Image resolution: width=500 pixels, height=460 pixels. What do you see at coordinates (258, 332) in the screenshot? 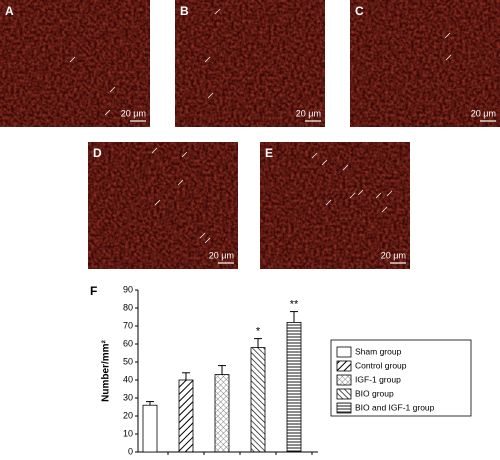
I see `significance-label: *` at bounding box center [258, 332].